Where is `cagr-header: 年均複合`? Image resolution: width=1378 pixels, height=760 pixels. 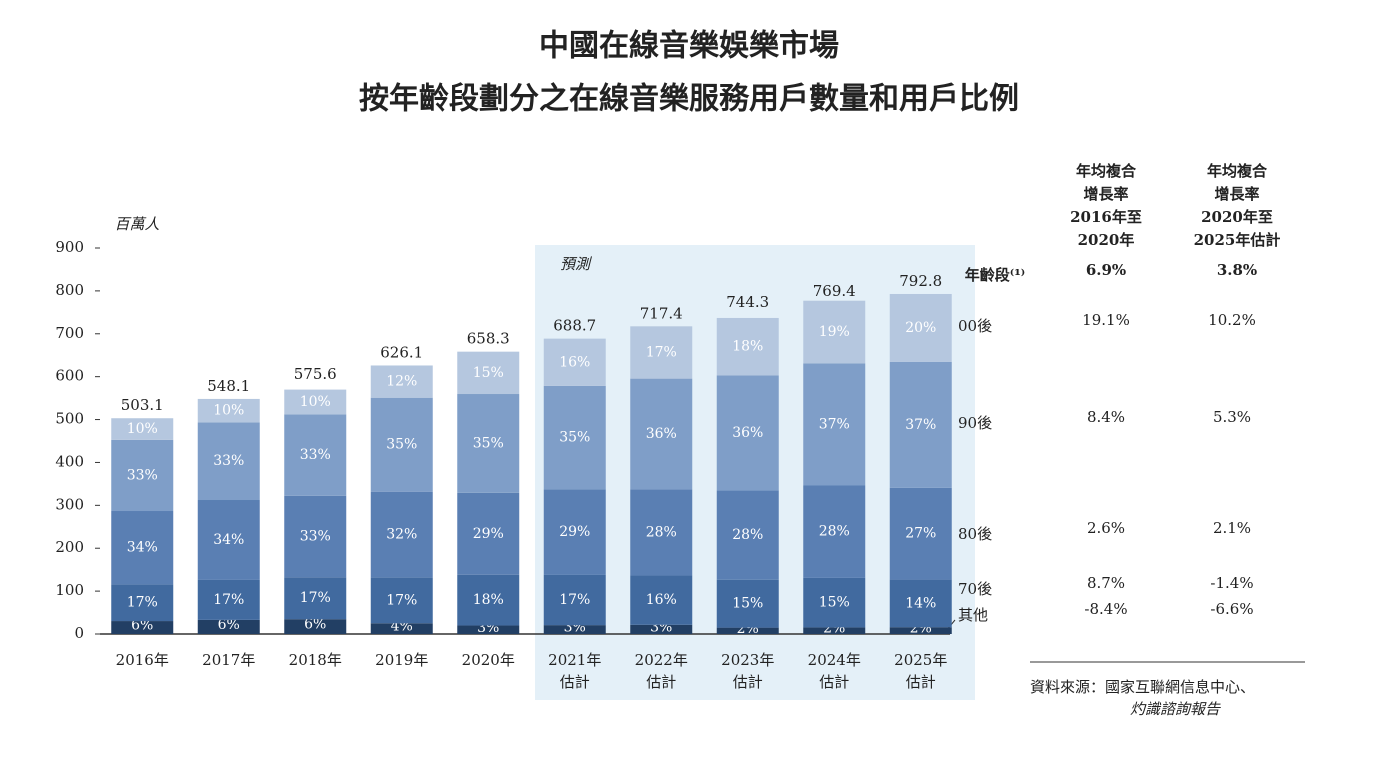
cagr-header: 年均複合 is located at coordinates (1237, 171).